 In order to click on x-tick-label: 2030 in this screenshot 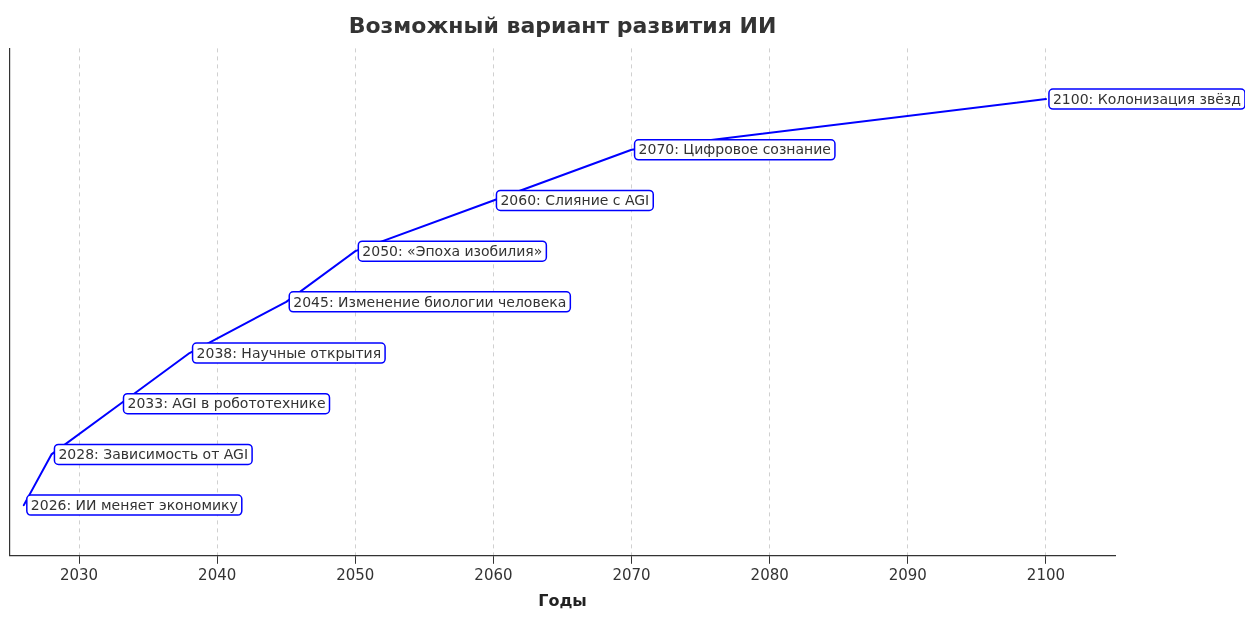, I will do `click(79, 574)`.